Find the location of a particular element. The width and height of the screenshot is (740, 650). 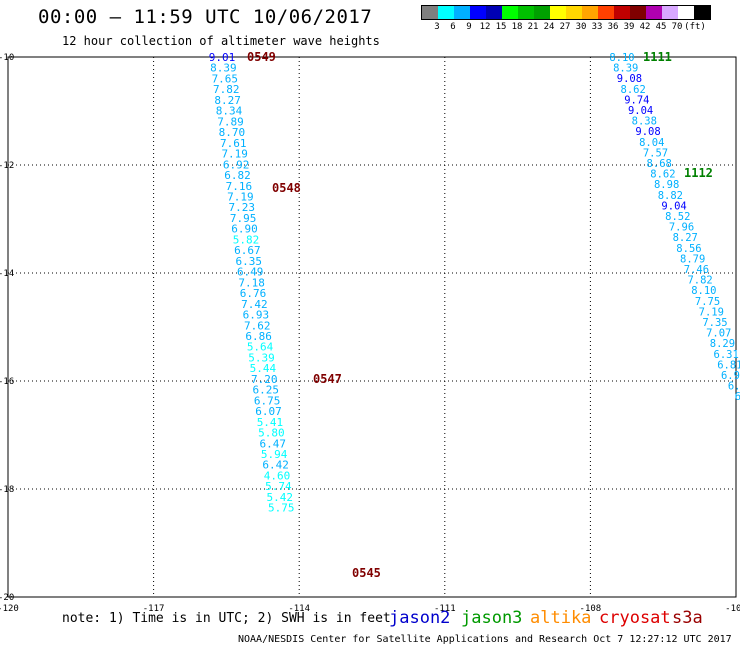

swh-value: 6.76 is located at coordinates (253, 293).